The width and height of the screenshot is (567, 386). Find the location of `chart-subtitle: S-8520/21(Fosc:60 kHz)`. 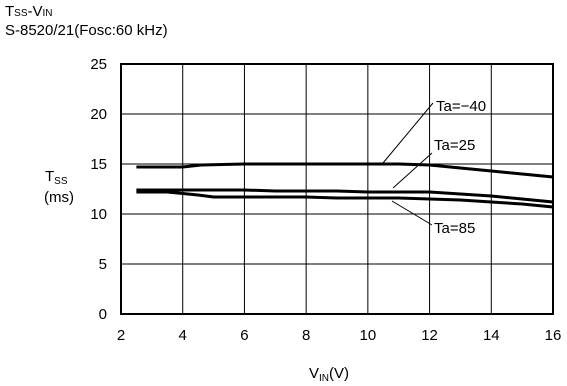

chart-subtitle: S-8520/21(Fosc:60 kHz) is located at coordinates (86, 30).